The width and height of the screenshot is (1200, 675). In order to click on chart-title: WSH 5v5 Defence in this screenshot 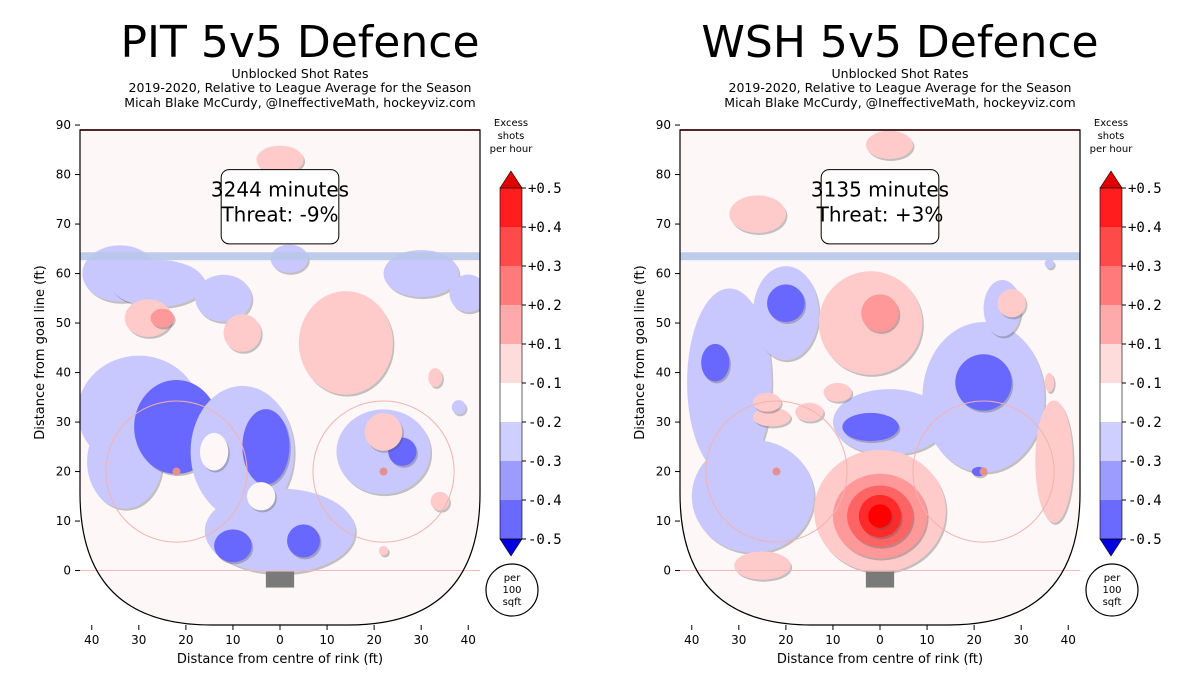, I will do `click(900, 42)`.